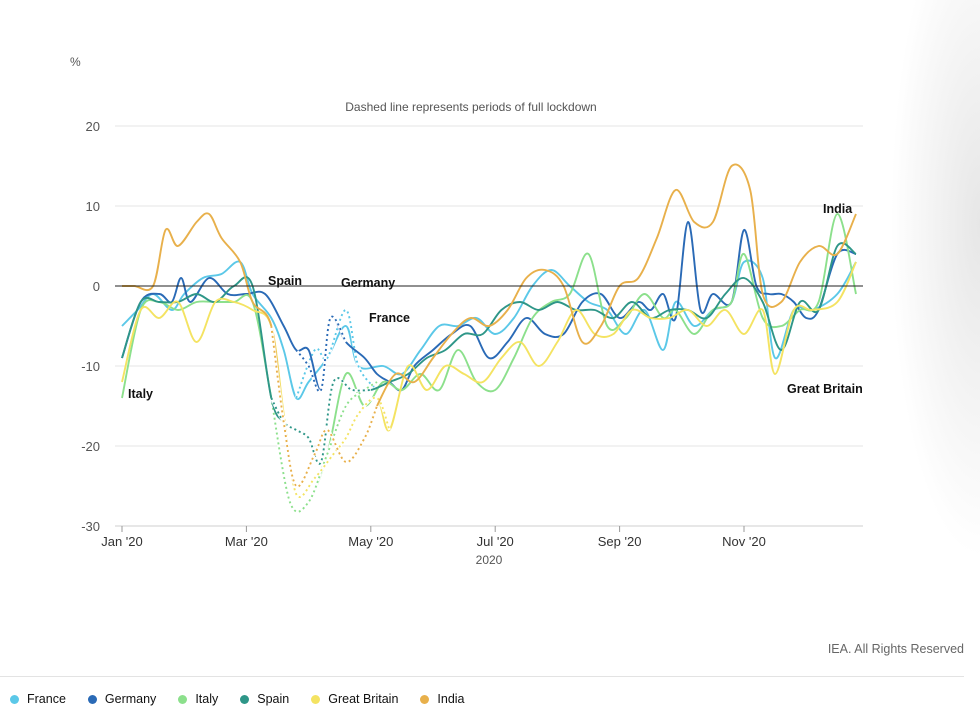 The image size is (980, 714). Describe the element at coordinates (451, 699) in the screenshot. I see `legend-label: India` at that location.